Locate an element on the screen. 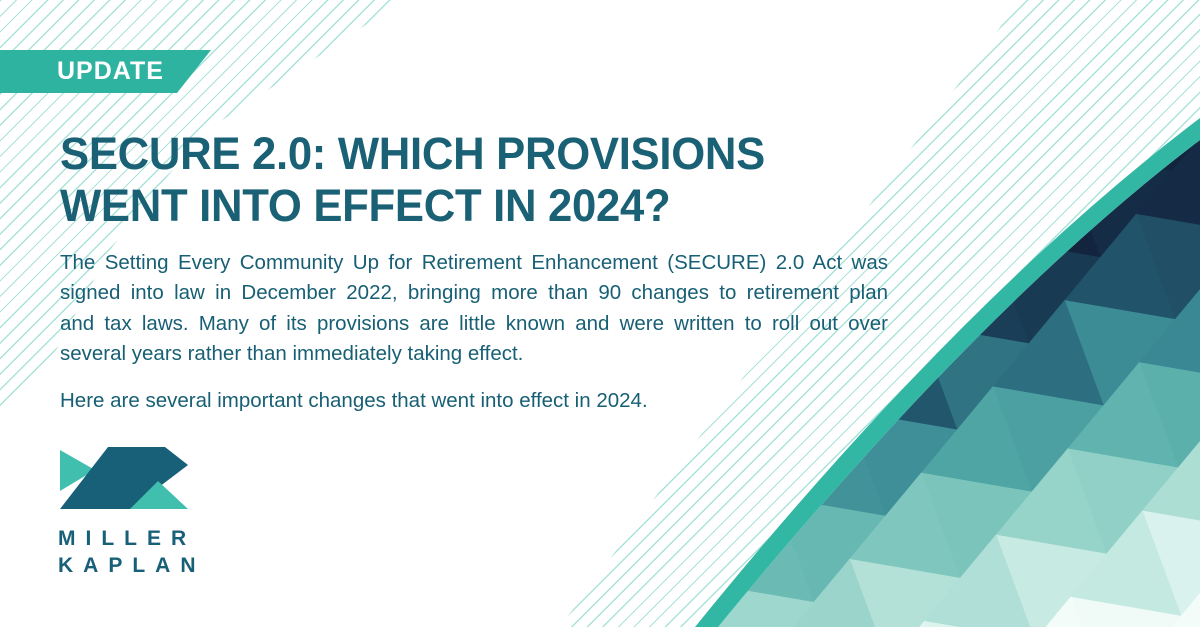 This screenshot has height=627, width=1200. update-ribbon-label: UPDATE is located at coordinates (110, 71).